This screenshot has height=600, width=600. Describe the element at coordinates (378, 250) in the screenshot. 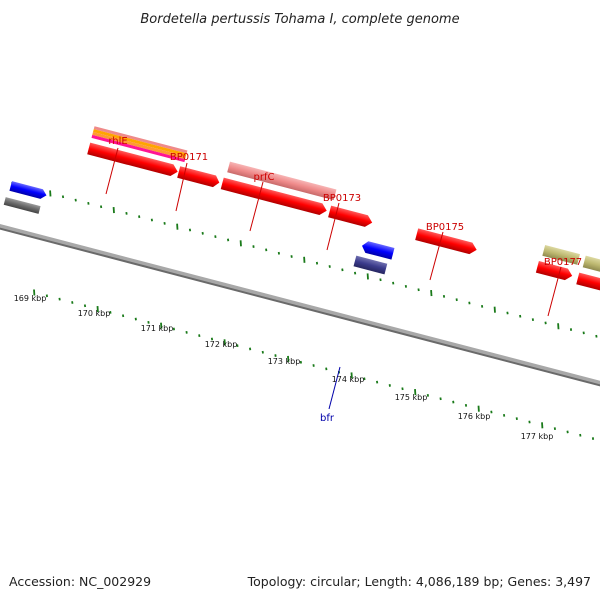

I see `gene-blue-reverse` at that location.